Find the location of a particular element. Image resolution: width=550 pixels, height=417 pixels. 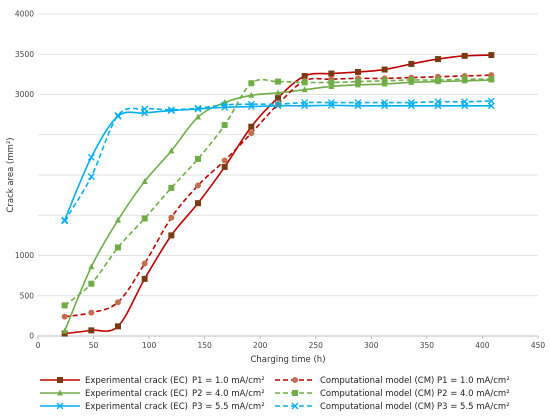

y-tick-label: 1000 is located at coordinates (24, 255).